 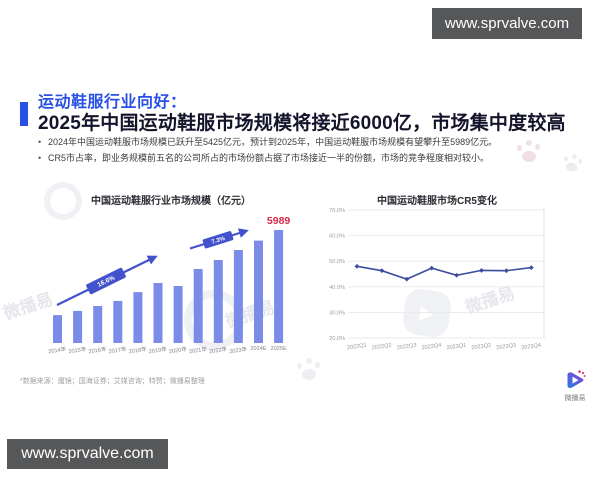 What do you see at coordinates (406, 347) in the screenshot?
I see `line-x-label: 2022Q3` at bounding box center [406, 347].